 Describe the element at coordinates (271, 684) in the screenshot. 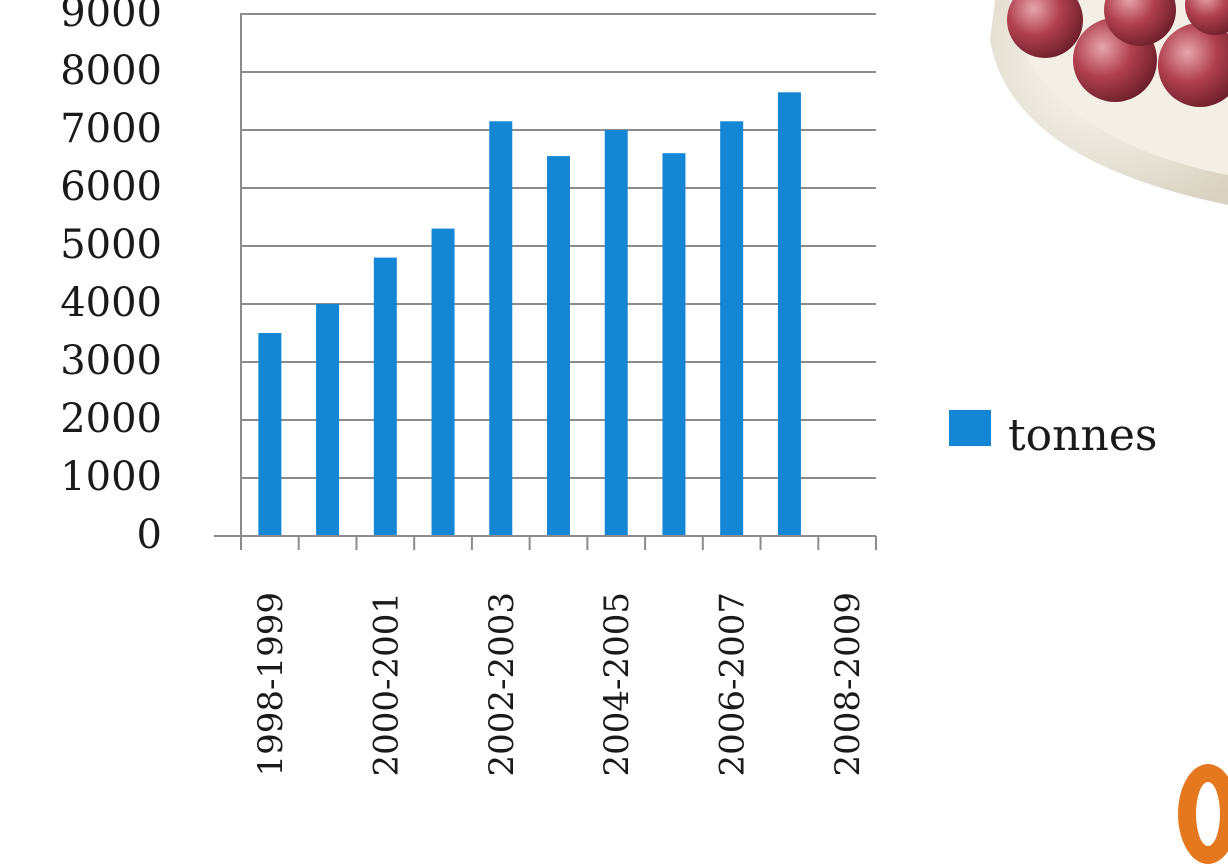

I see `x-tick-label: 1998-1999` at that location.